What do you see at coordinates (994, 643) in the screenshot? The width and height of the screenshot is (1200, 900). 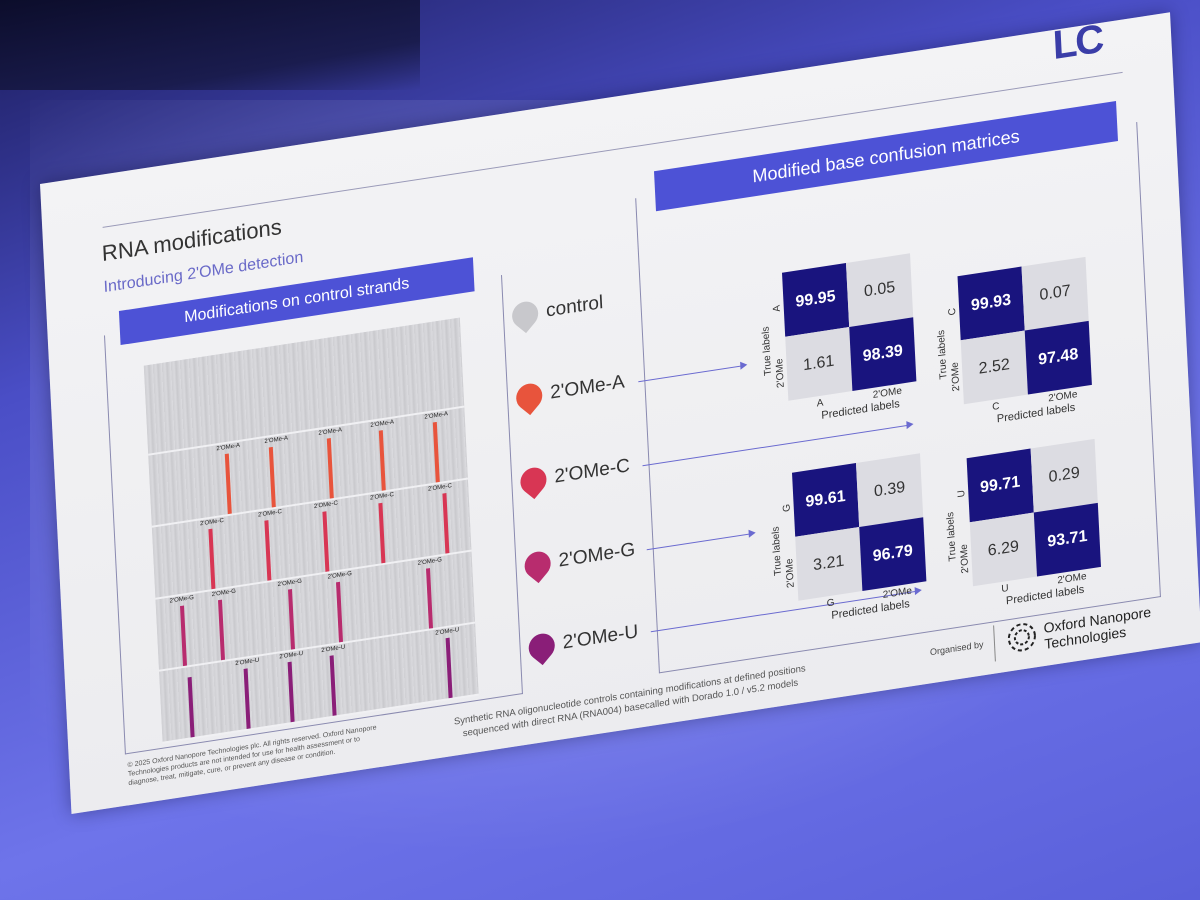 I see `org-divider` at bounding box center [994, 643].